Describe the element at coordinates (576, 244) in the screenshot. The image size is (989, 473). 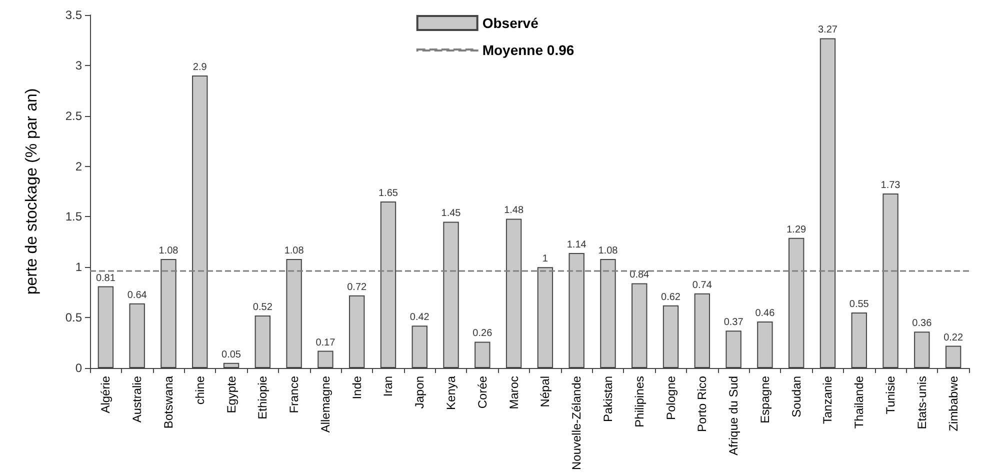
I see `data-label: 1.14` at that location.